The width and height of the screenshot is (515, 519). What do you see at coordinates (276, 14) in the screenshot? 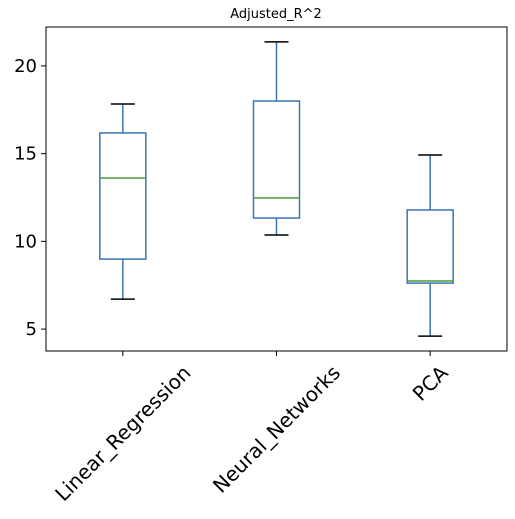
I see `chart-title: Adjusted_R^2` at bounding box center [276, 14].